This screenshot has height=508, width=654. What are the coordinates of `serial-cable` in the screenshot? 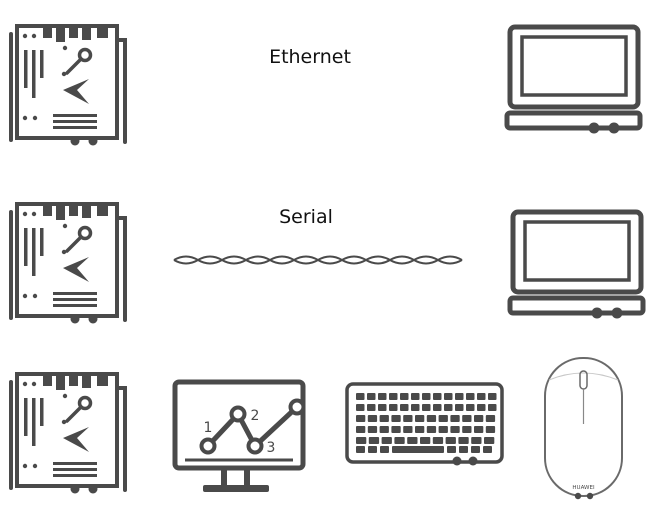 It's located at (318, 260).